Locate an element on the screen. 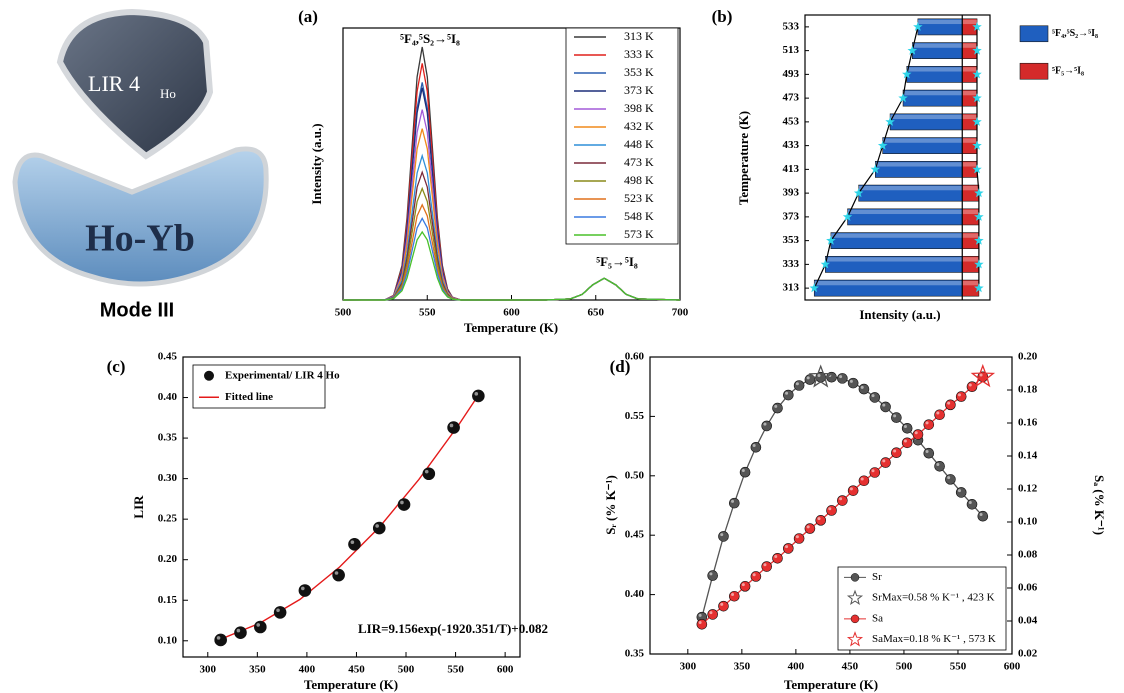 The image size is (1124, 693). y-tick-label: 0.60 is located at coordinates (635, 357).